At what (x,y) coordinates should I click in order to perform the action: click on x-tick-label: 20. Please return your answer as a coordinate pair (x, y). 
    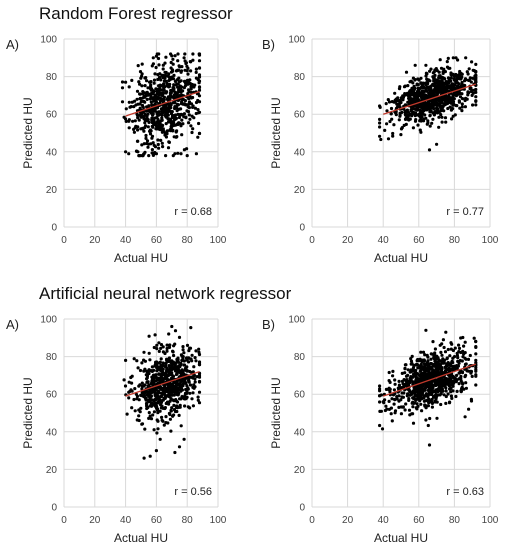
    Looking at the image, I should click on (348, 520).